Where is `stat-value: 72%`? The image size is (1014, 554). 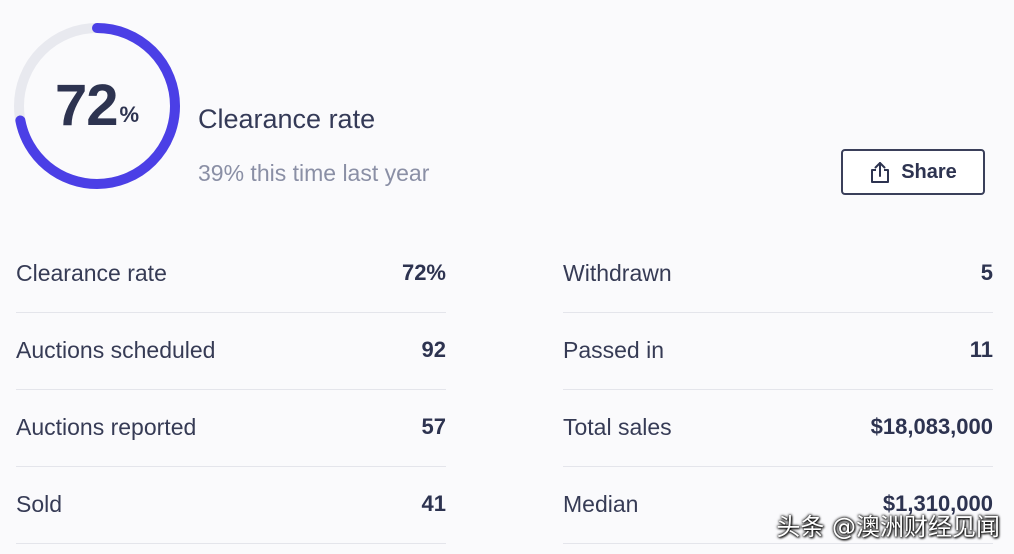
stat-value: 72% is located at coordinates (423, 272).